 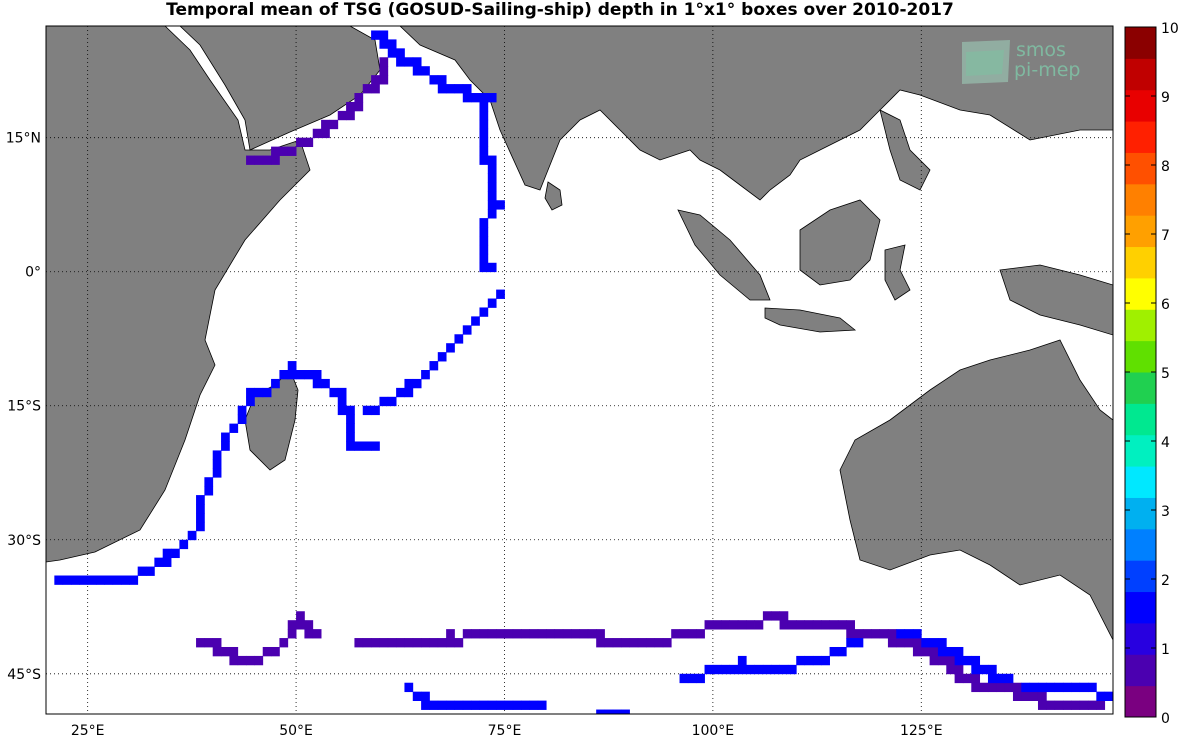 What do you see at coordinates (1165, 581) in the screenshot?
I see `colorbar-tick-label: 2` at bounding box center [1165, 581].